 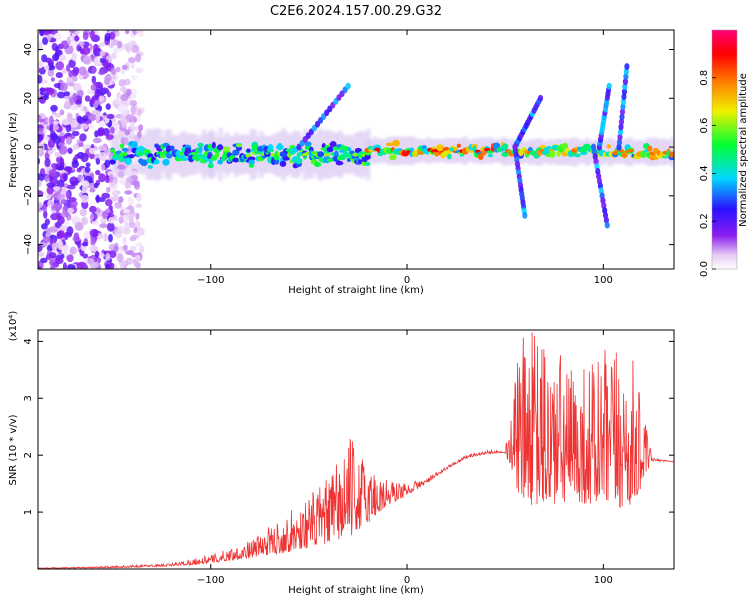 What do you see at coordinates (356, 11) in the screenshot?
I see `figure-title: C2E6.2024.157.00.29.G32` at bounding box center [356, 11].